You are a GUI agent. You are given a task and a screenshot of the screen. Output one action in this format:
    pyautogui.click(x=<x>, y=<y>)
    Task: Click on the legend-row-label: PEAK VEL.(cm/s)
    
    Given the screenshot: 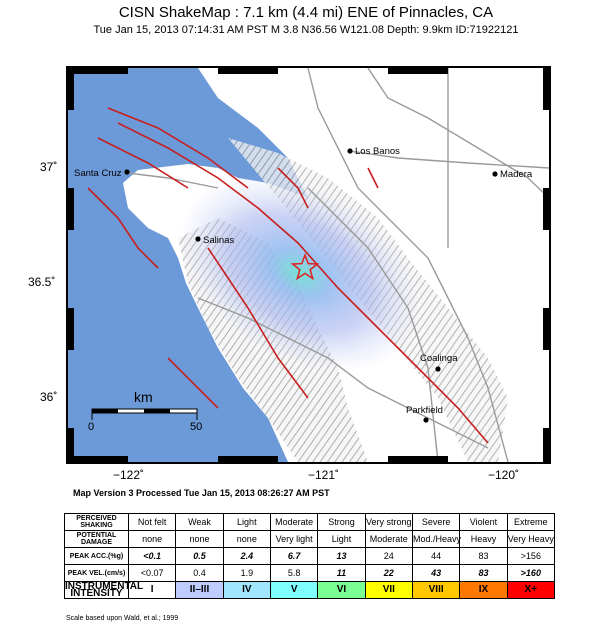 What is the action you would take?
    pyautogui.click(x=96, y=573)
    